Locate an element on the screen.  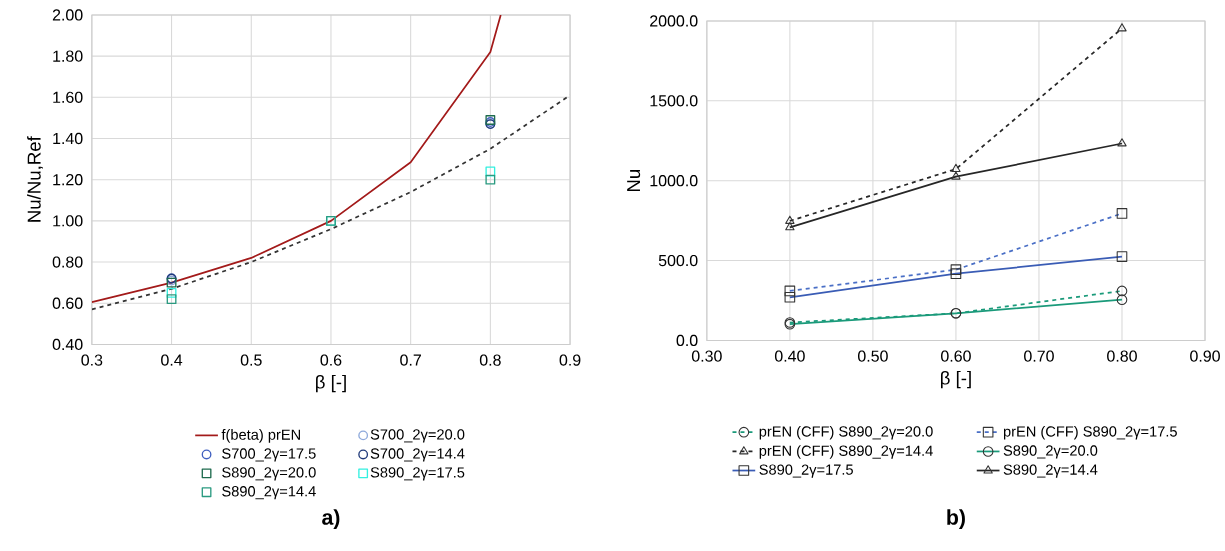
x-tick-label: 0.80 is located at coordinates (1122, 356).